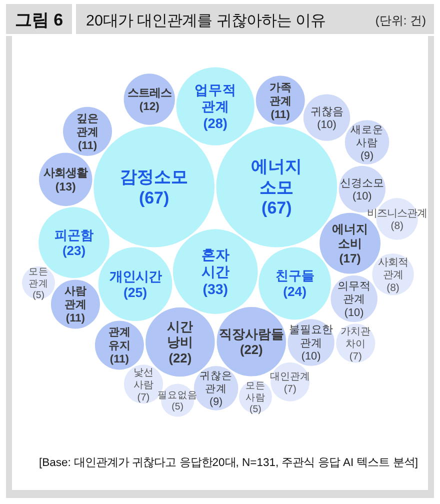 The width and height of the screenshot is (440, 504). Describe the element at coordinates (215, 264) in the screenshot. I see `category-label: 혼자 시간` at that location.